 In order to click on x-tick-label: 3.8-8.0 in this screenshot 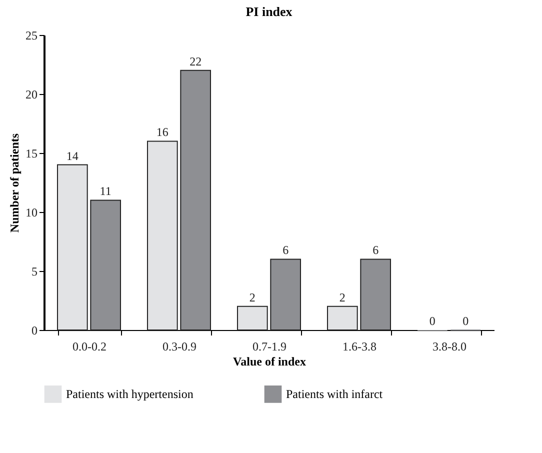, I will do `click(449, 347)`.